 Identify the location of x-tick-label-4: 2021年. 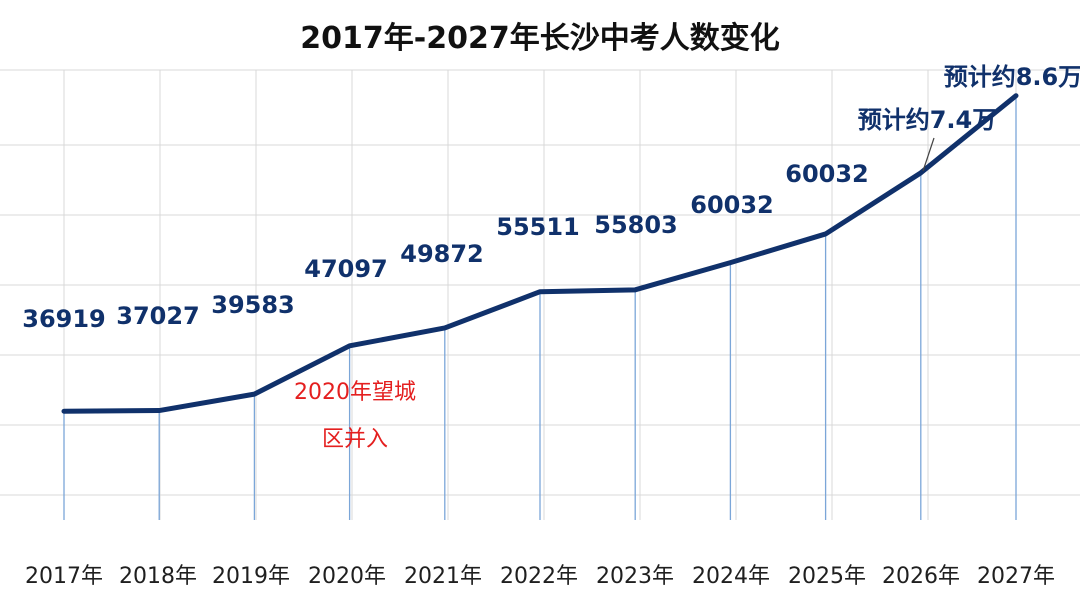
(443, 576).